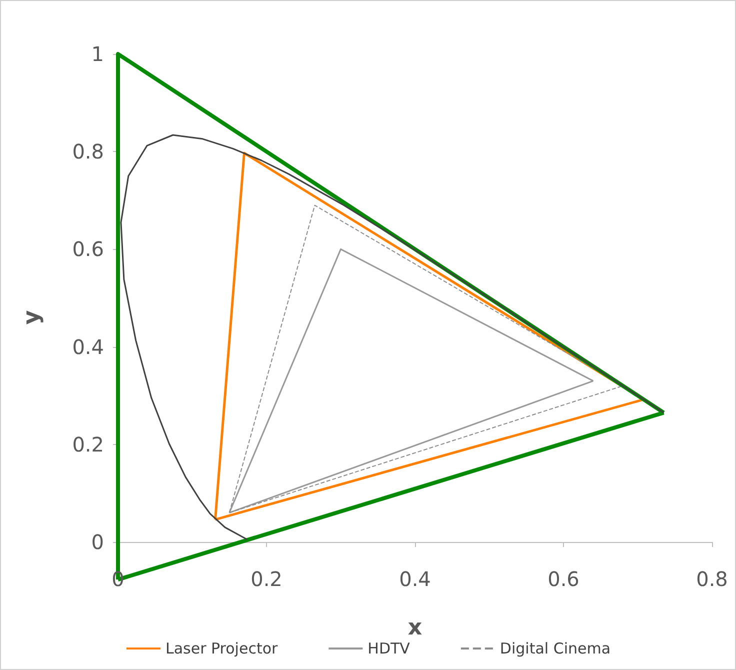  I want to click on y-tick-label: 1, so click(97, 54).